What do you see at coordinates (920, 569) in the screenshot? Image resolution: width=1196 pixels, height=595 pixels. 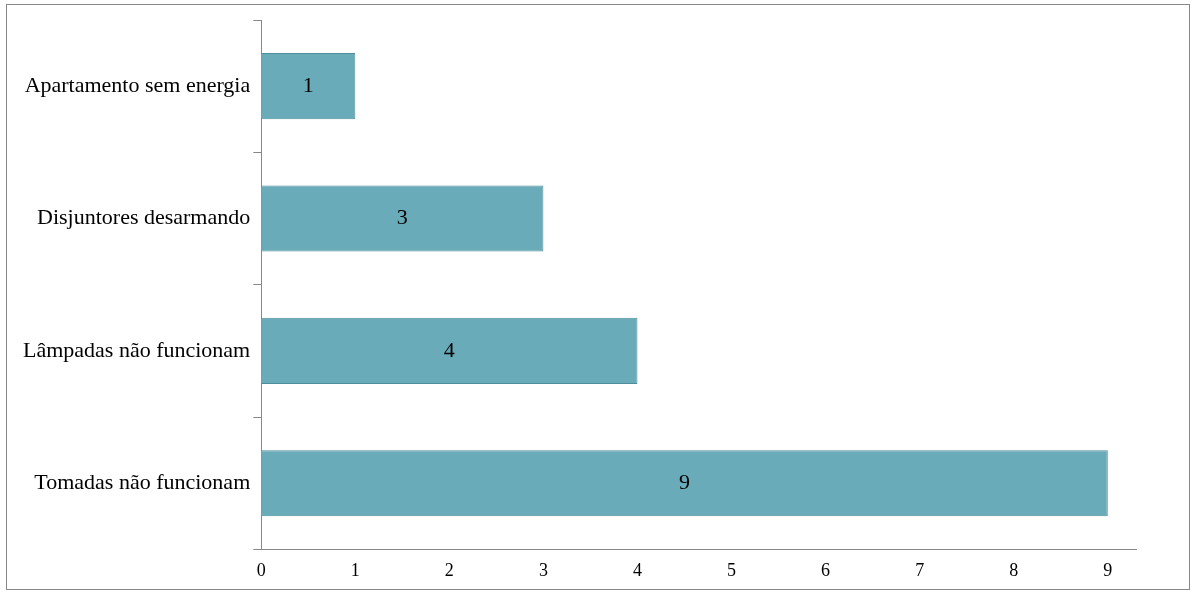 I see `x-tick-label: 7` at bounding box center [920, 569].